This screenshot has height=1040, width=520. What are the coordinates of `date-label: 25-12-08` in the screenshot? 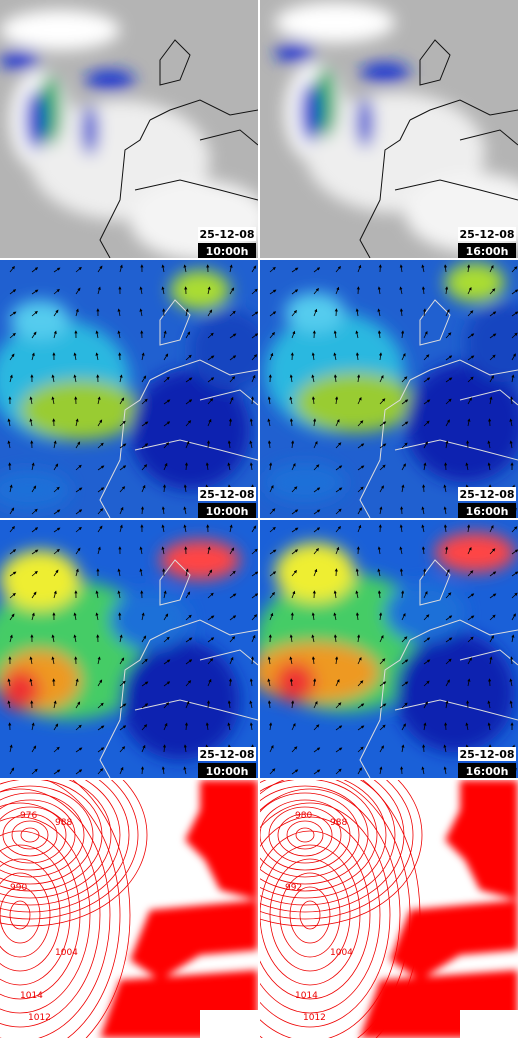 It's located at (486, 754).